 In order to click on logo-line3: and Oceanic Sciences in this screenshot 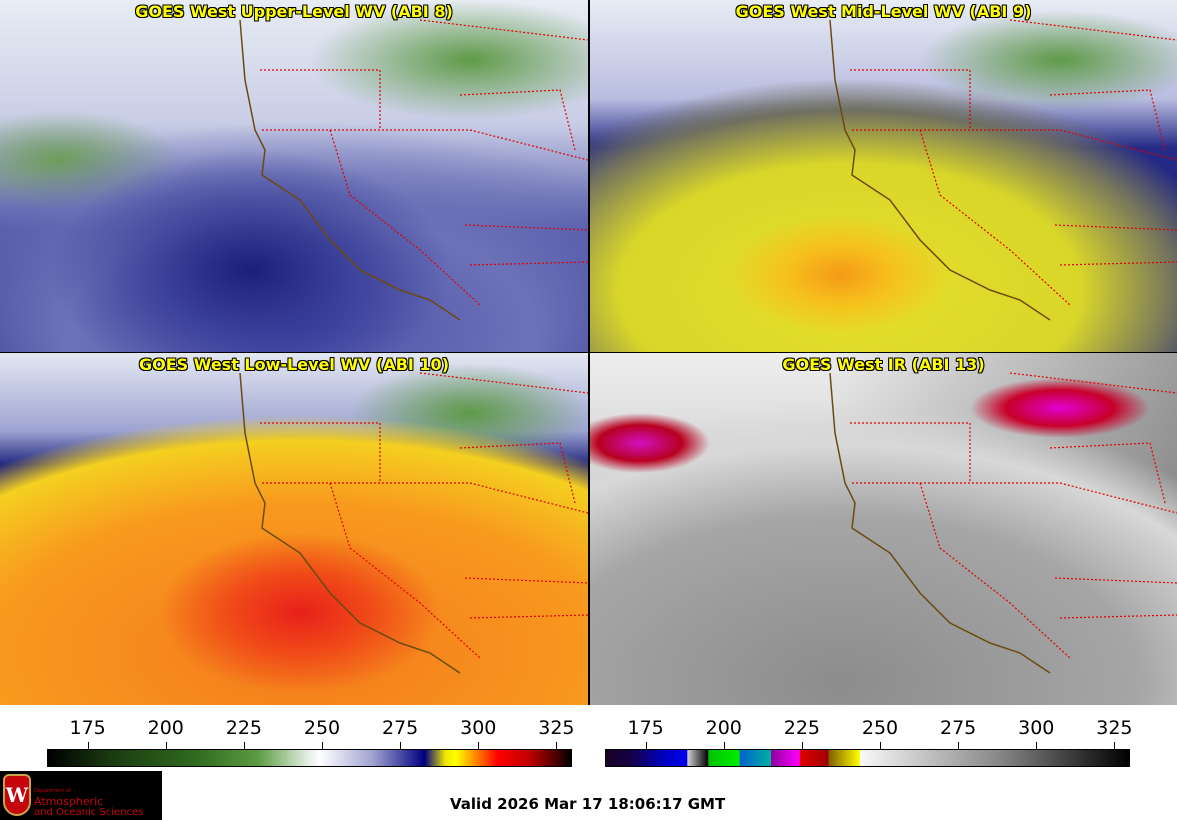, I will do `click(89, 812)`.